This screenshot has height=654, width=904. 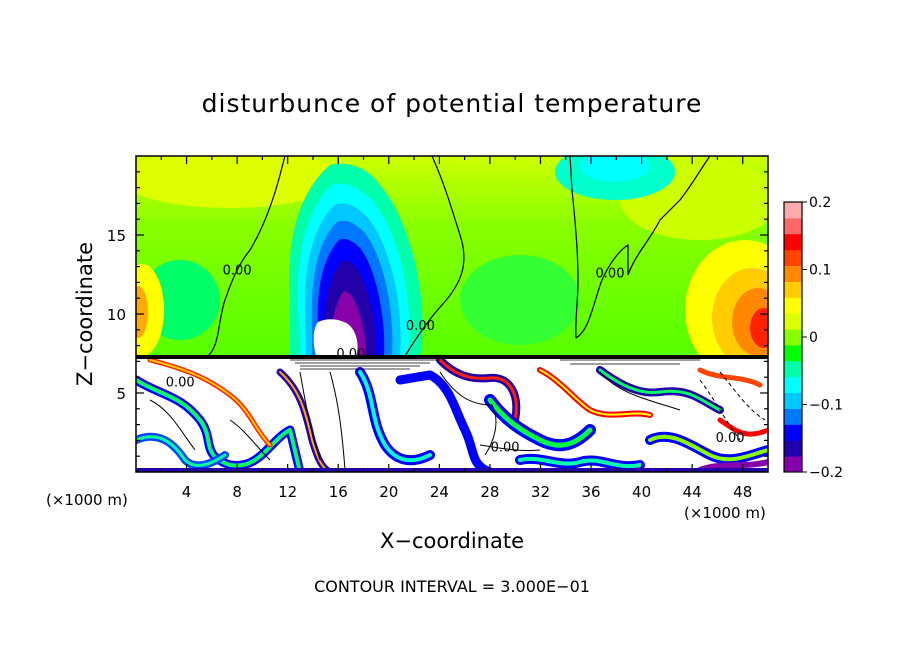 What do you see at coordinates (495, 364) in the screenshot?
I see `interface-contour-lines` at bounding box center [495, 364].